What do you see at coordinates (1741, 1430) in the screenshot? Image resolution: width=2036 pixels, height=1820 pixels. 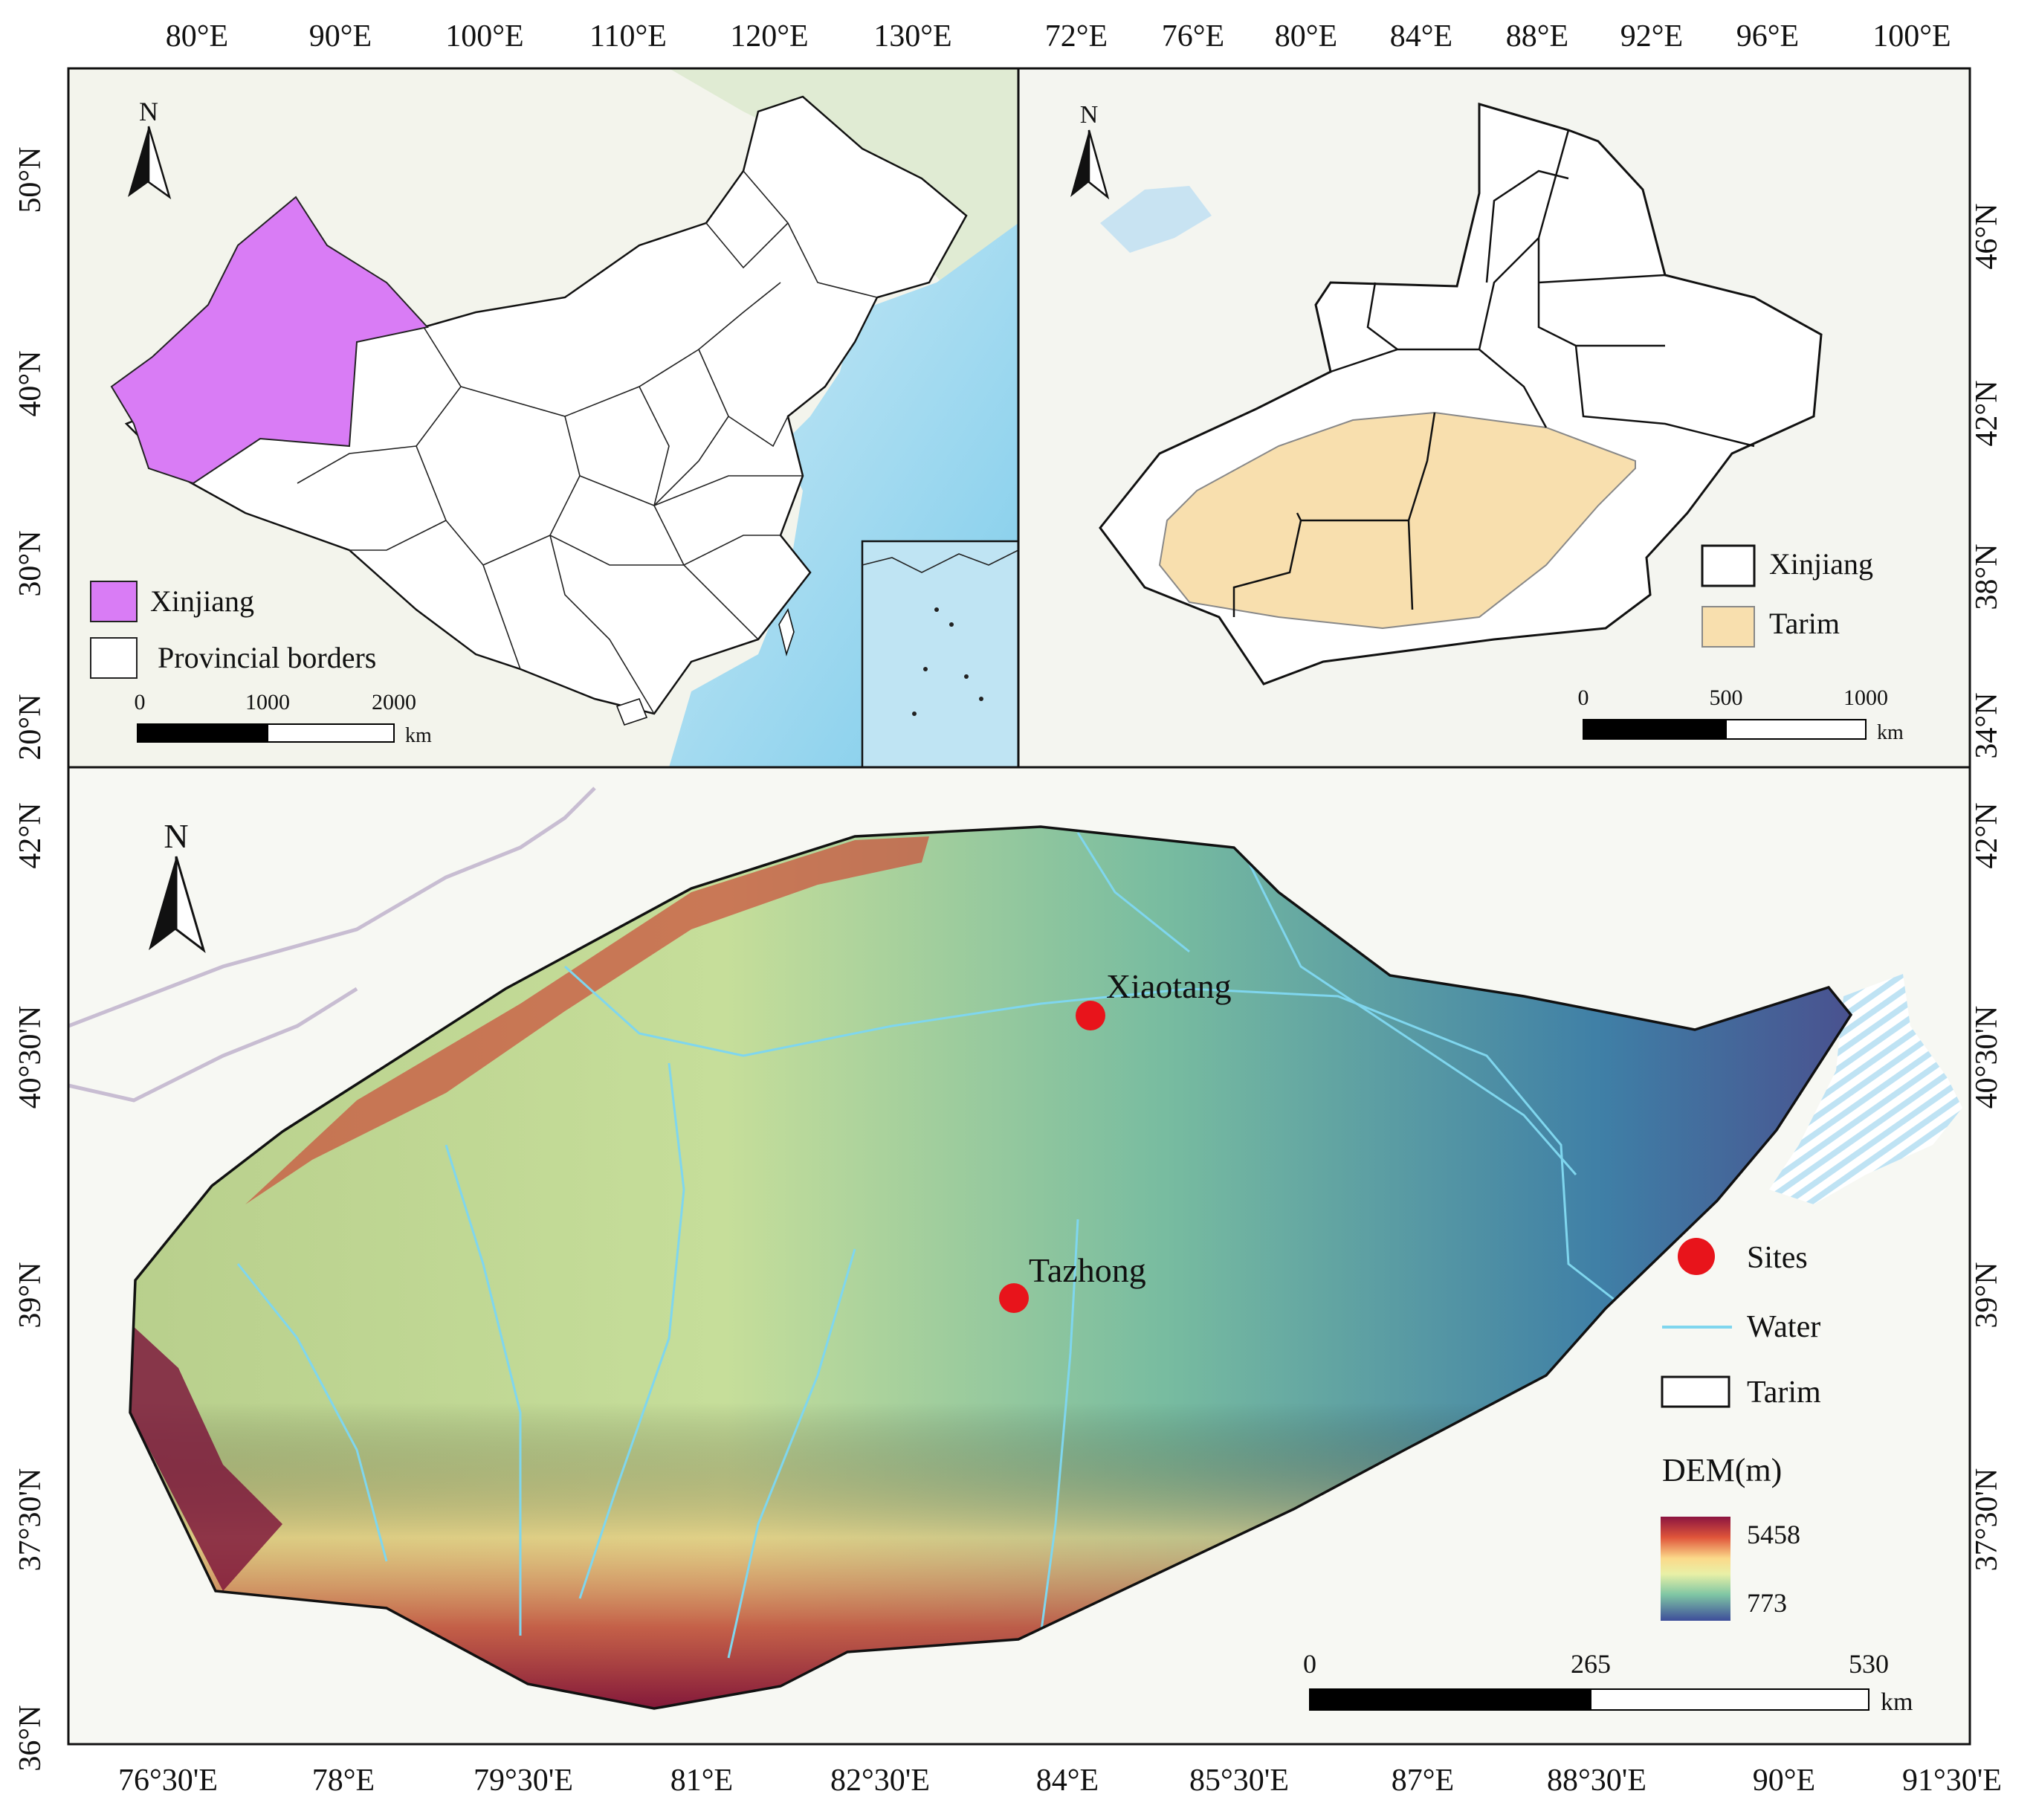 I see `tarim-legend: Sites Water Tarim DEM(m) 5458 773` at bounding box center [1741, 1430].